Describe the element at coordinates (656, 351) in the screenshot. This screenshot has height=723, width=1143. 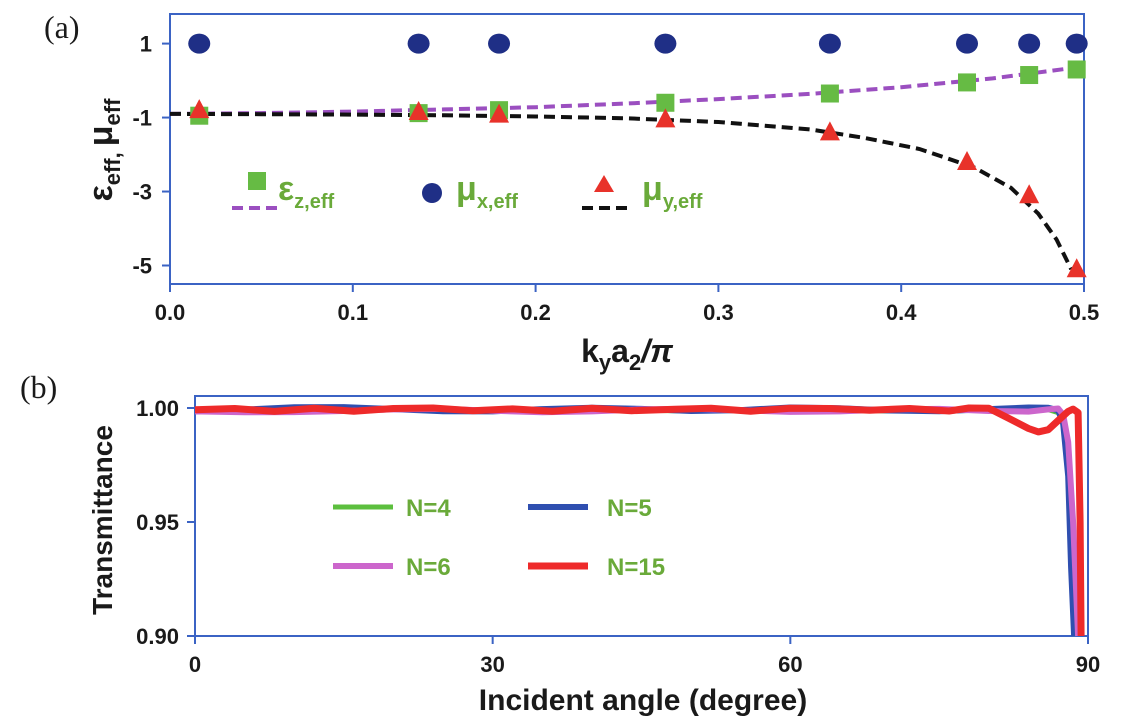
I see `xlabel-over-pi: /π` at that location.